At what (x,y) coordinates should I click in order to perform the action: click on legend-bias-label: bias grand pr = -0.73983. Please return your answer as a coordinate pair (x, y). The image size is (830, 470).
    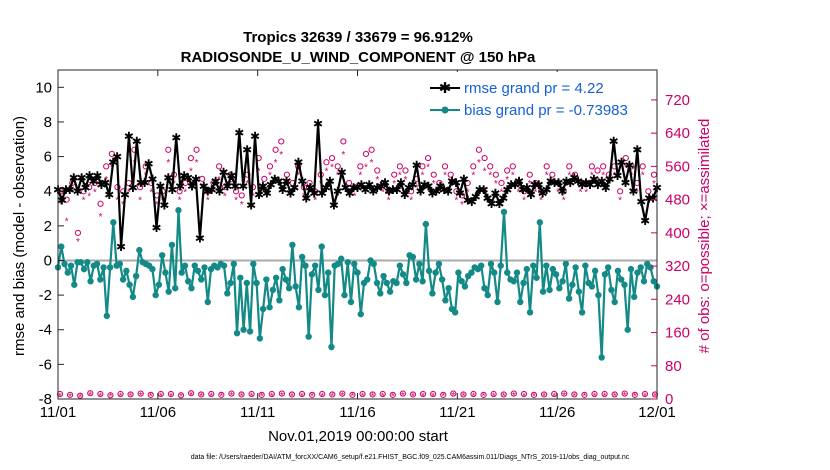
    Looking at the image, I should click on (546, 110).